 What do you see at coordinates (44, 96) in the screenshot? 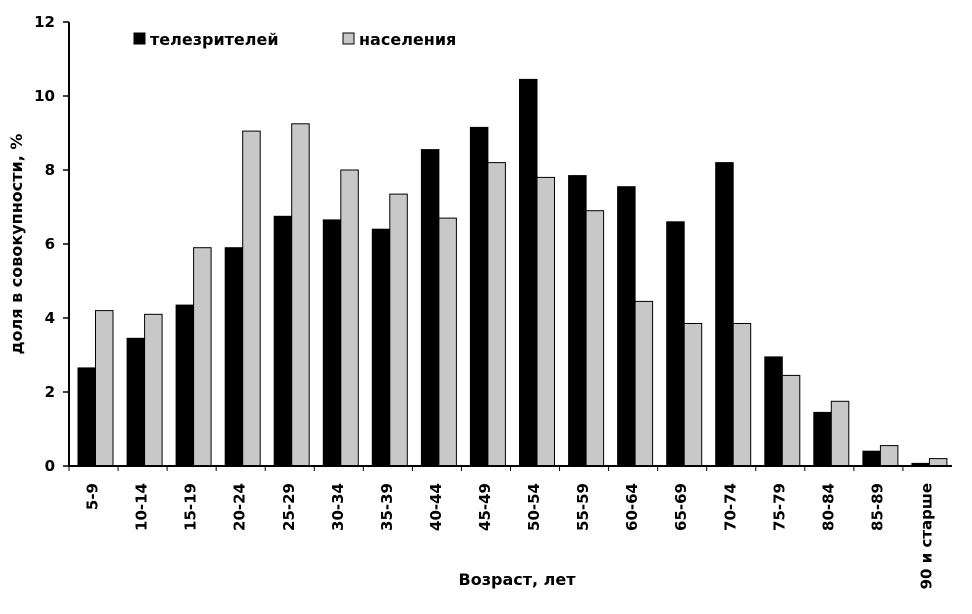
I see `y-tick-label: 10` at bounding box center [44, 96].